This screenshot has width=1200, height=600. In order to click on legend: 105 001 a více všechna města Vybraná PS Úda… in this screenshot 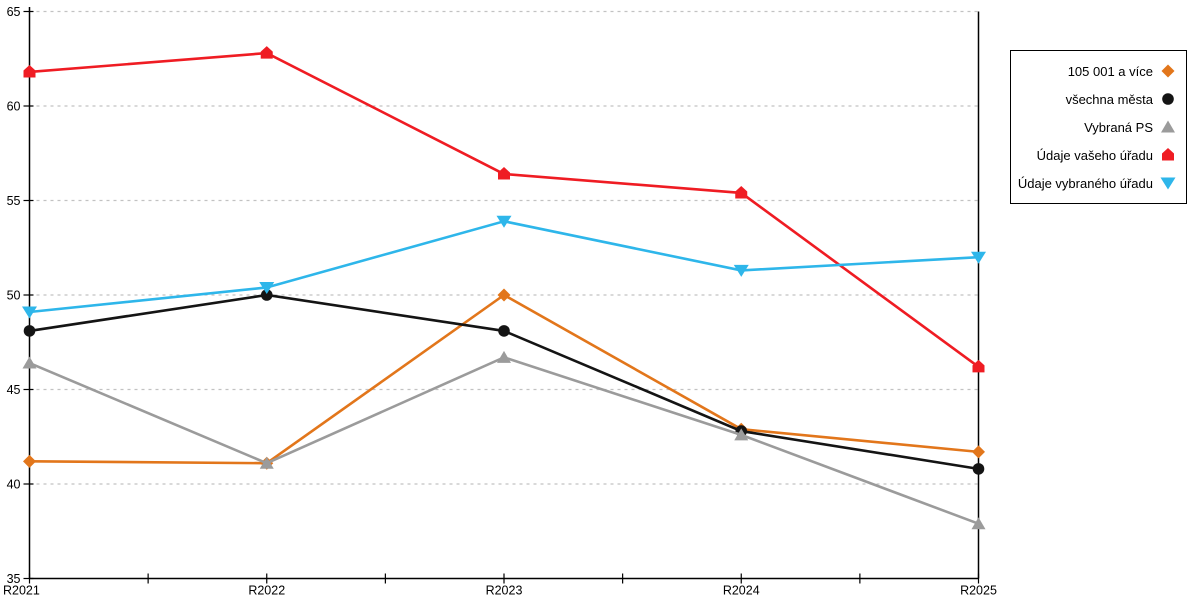, I will do `click(1098, 127)`.